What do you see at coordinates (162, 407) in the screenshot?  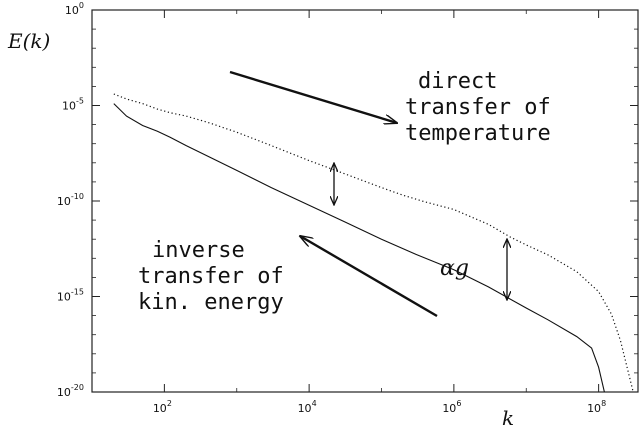 I see `x-tick-label: 10²` at bounding box center [162, 407].